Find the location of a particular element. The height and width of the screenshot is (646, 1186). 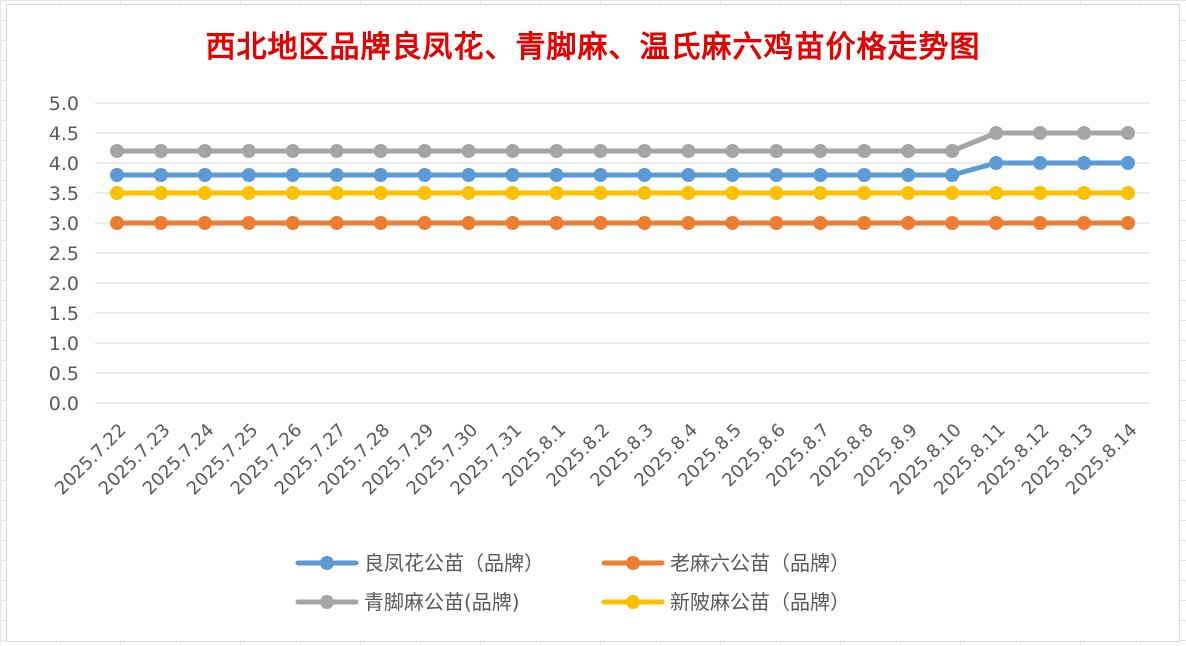

legend-label: 良凤花公苗（品牌） is located at coordinates (454, 563).